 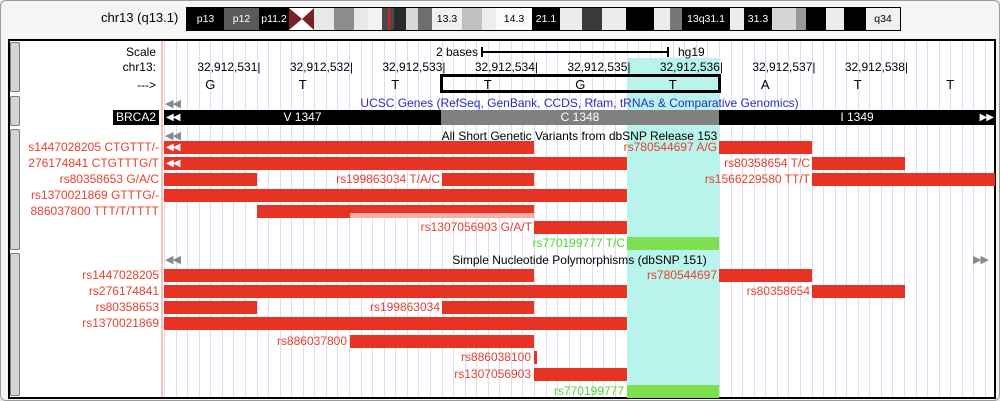 What do you see at coordinates (94, 195) in the screenshot?
I see `variant-label: rs1370021869 GTTTG/-` at bounding box center [94, 195].